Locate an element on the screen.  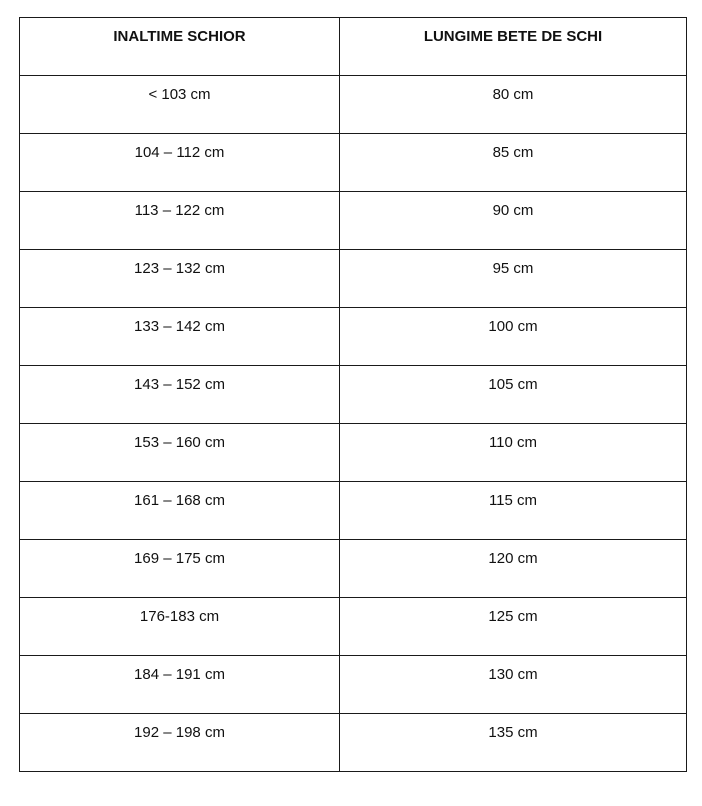
skier-height-cell: 161 – 168 cm is located at coordinates (179, 510).